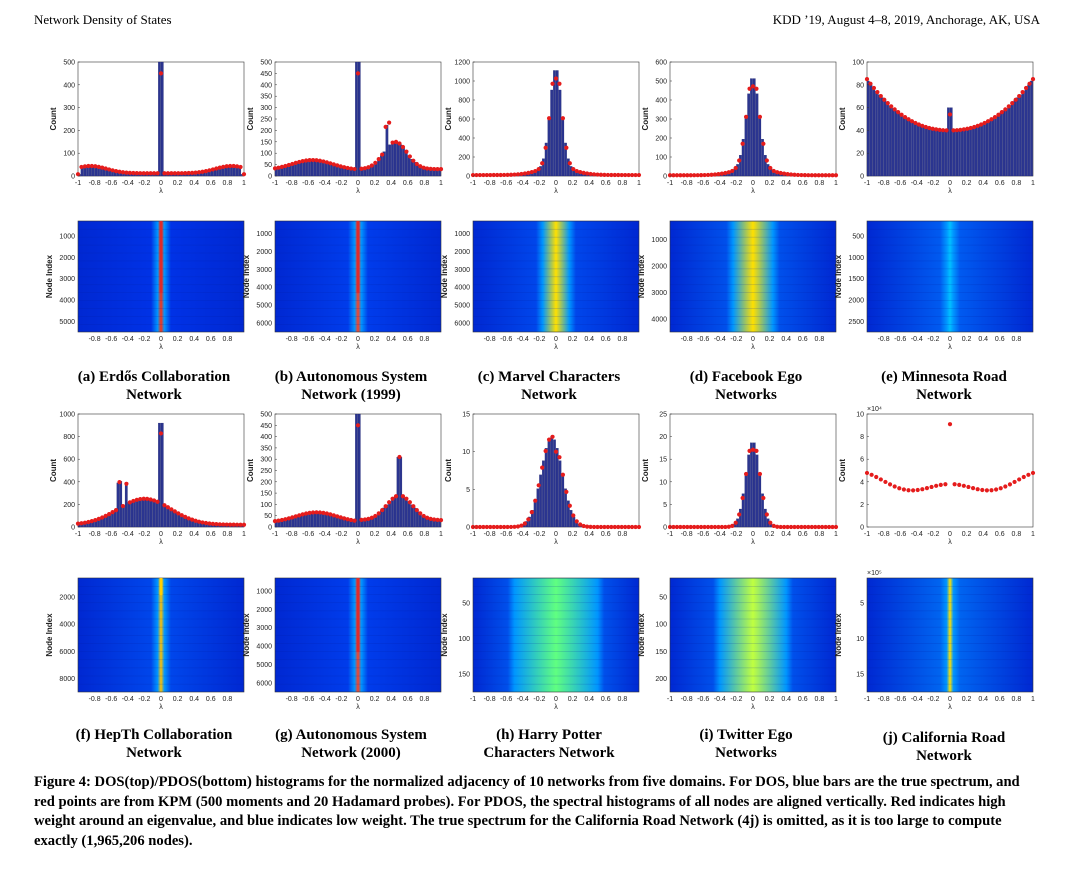 This screenshot has width=1080, height=869. What do you see at coordinates (665, 177) in the screenshot?
I see `ytick-label: 0` at bounding box center [665, 177].